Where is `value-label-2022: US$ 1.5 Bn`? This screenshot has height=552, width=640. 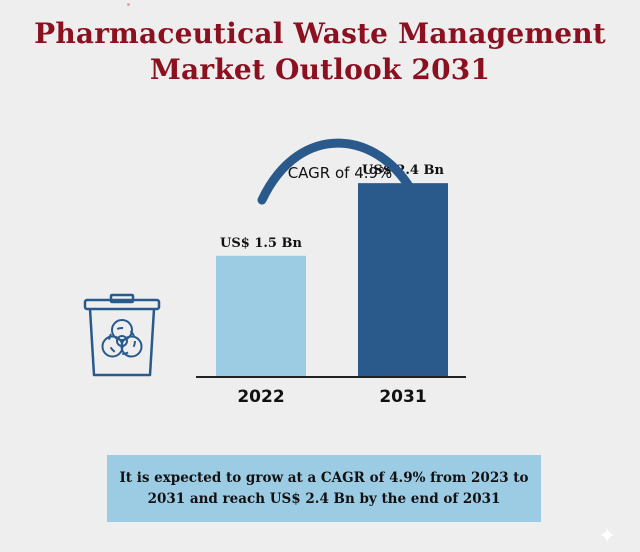
value-label-2022: US$ 1.5 Bn is located at coordinates (261, 243).